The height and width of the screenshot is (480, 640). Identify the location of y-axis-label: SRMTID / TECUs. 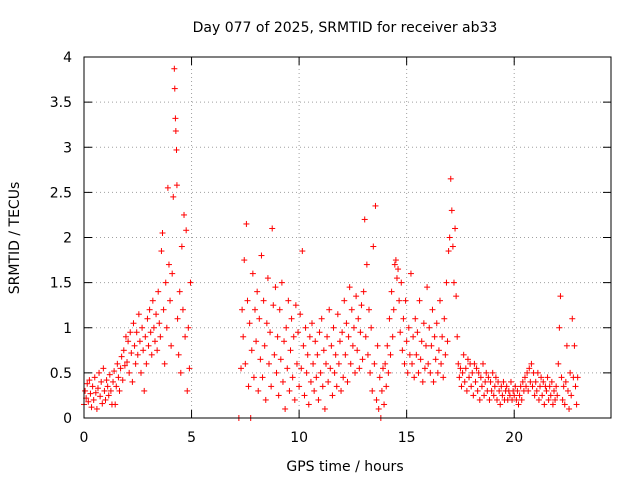
(15, 238).